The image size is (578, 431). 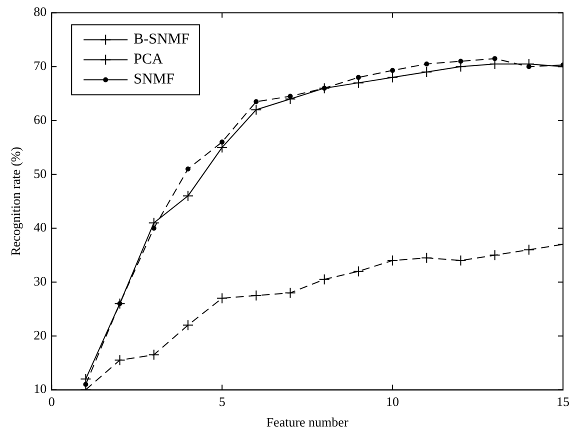 I want to click on y-tick-label: 60, so click(x=40, y=119).